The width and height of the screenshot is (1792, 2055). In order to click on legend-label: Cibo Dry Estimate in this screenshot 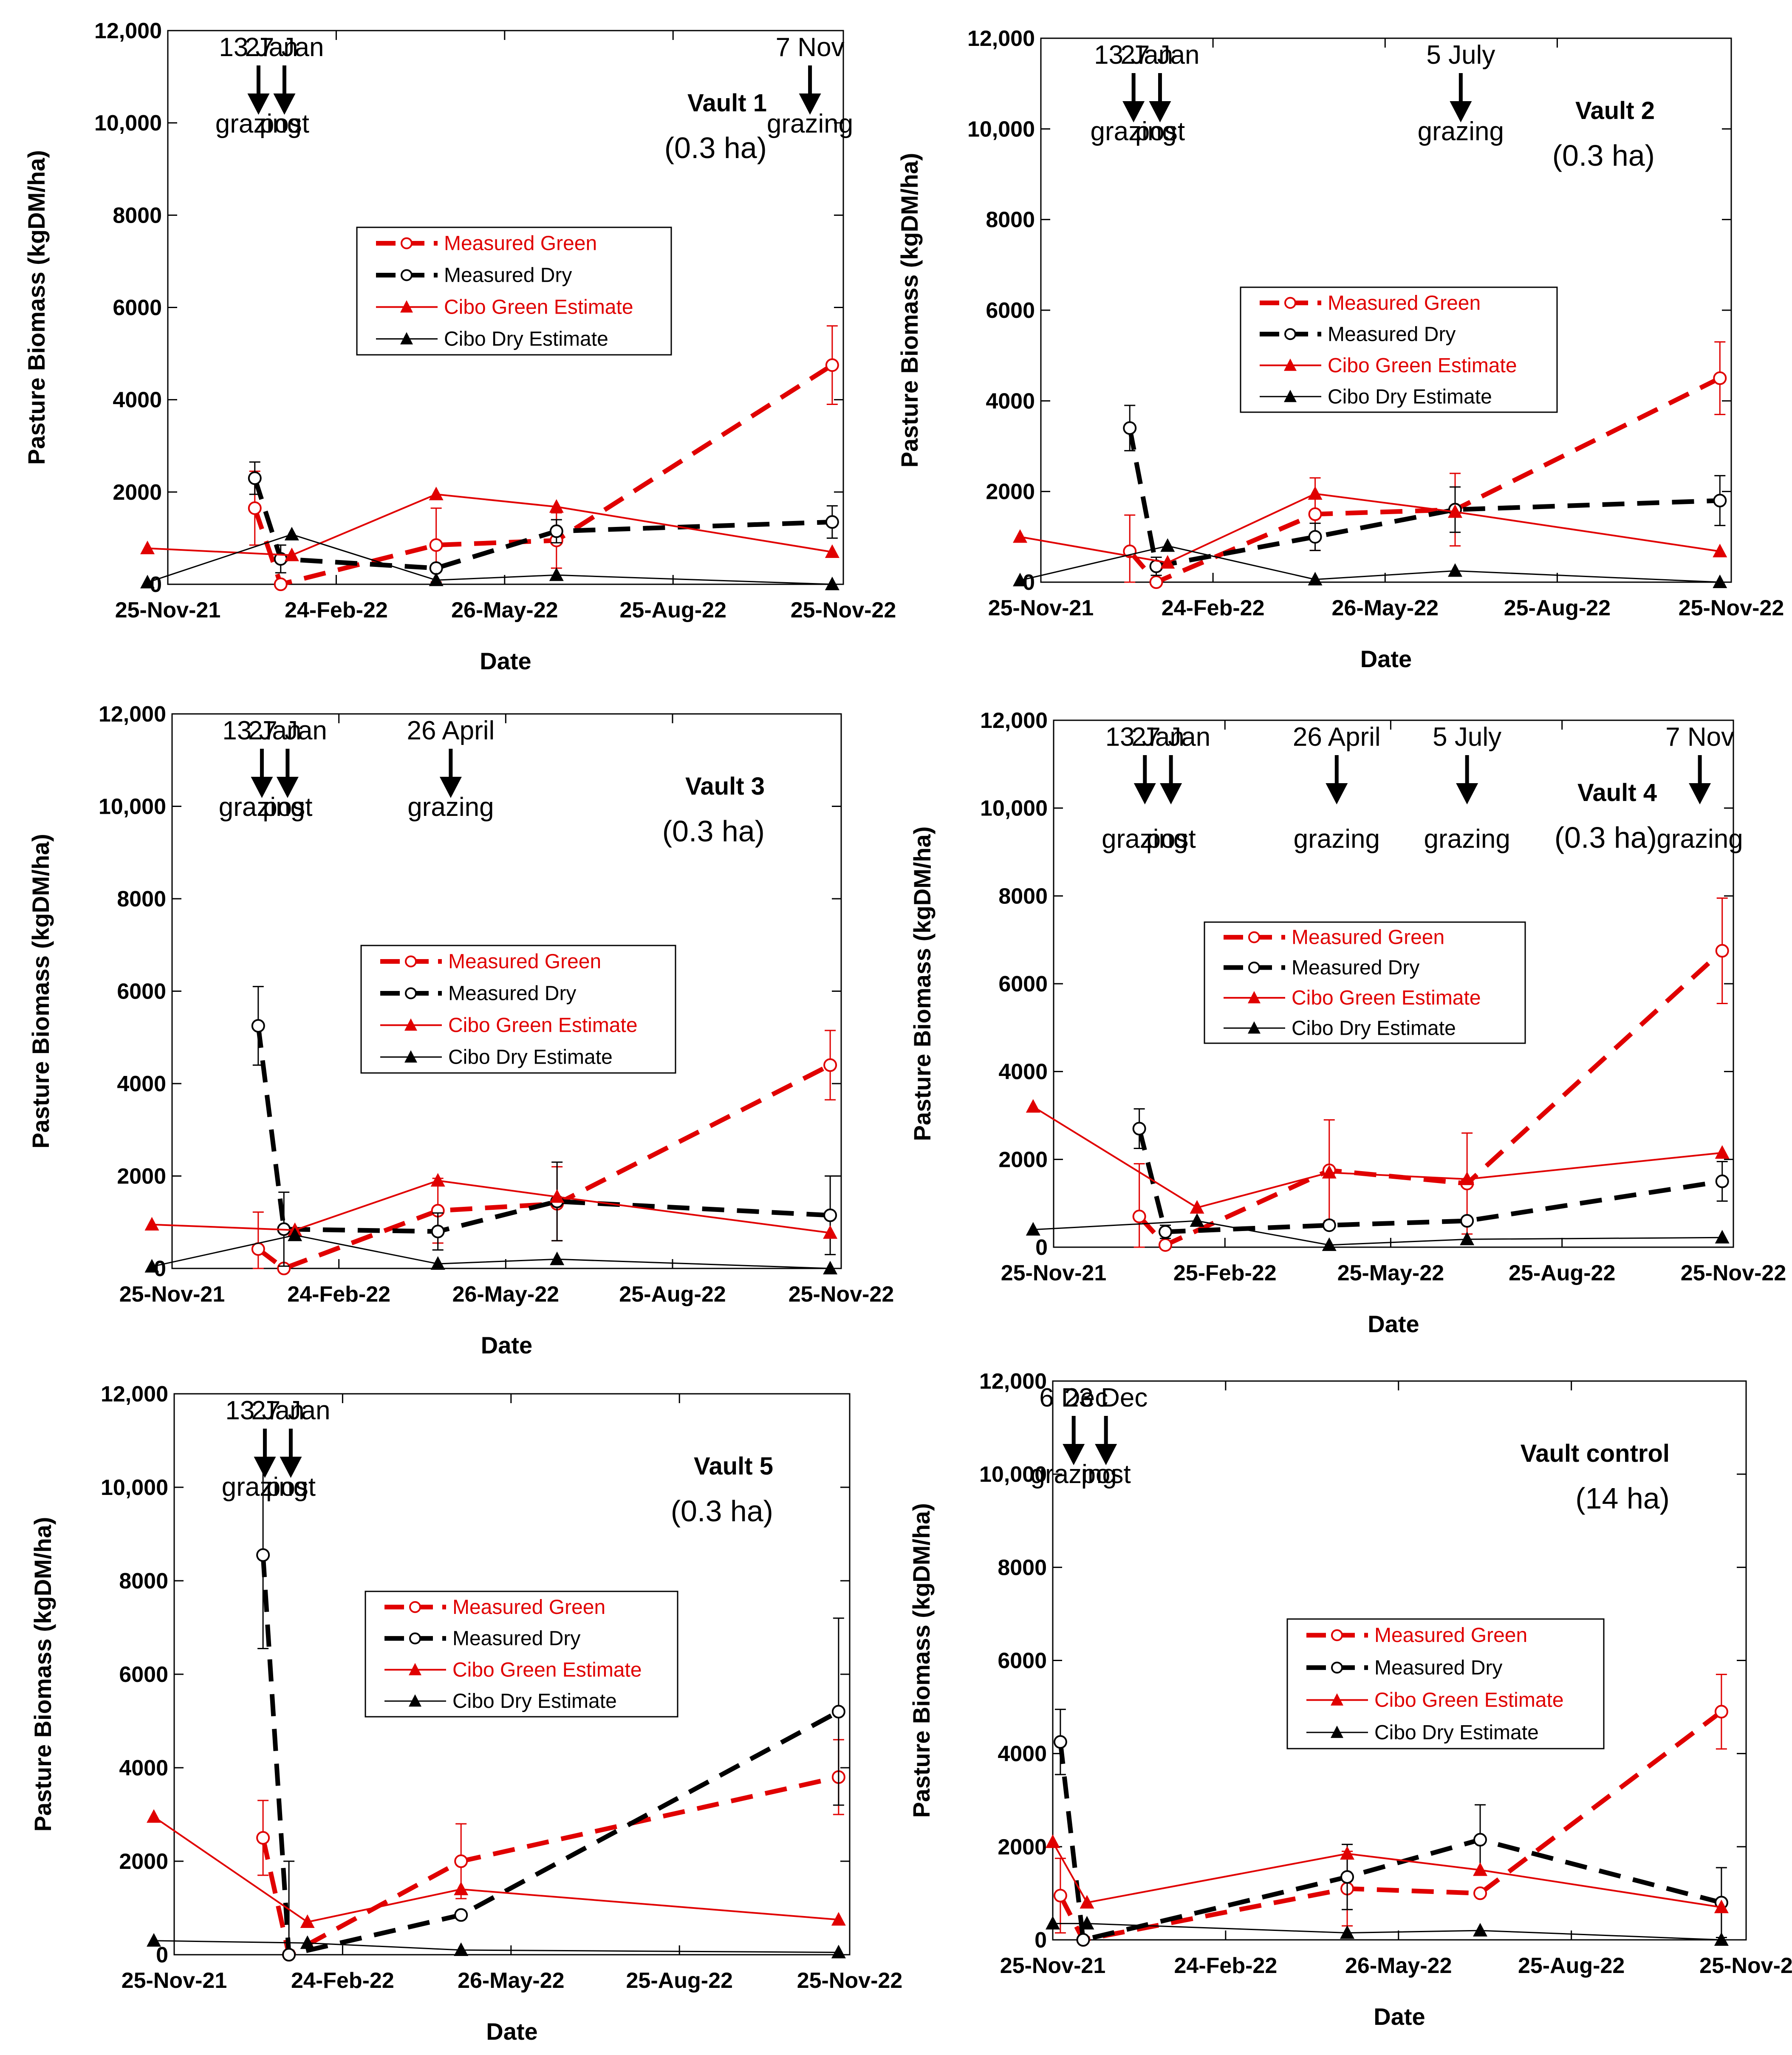, I will do `click(1456, 1732)`.